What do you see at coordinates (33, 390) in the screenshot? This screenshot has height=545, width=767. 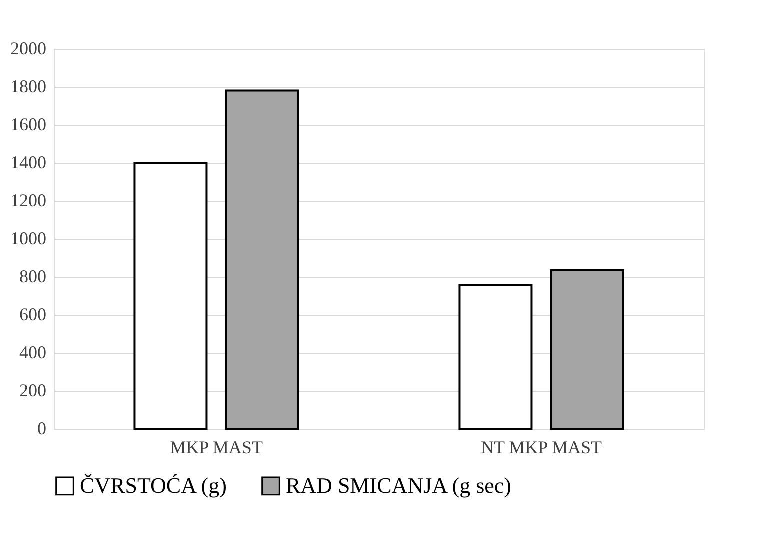 I see `y-tick-label: 200` at bounding box center [33, 390].